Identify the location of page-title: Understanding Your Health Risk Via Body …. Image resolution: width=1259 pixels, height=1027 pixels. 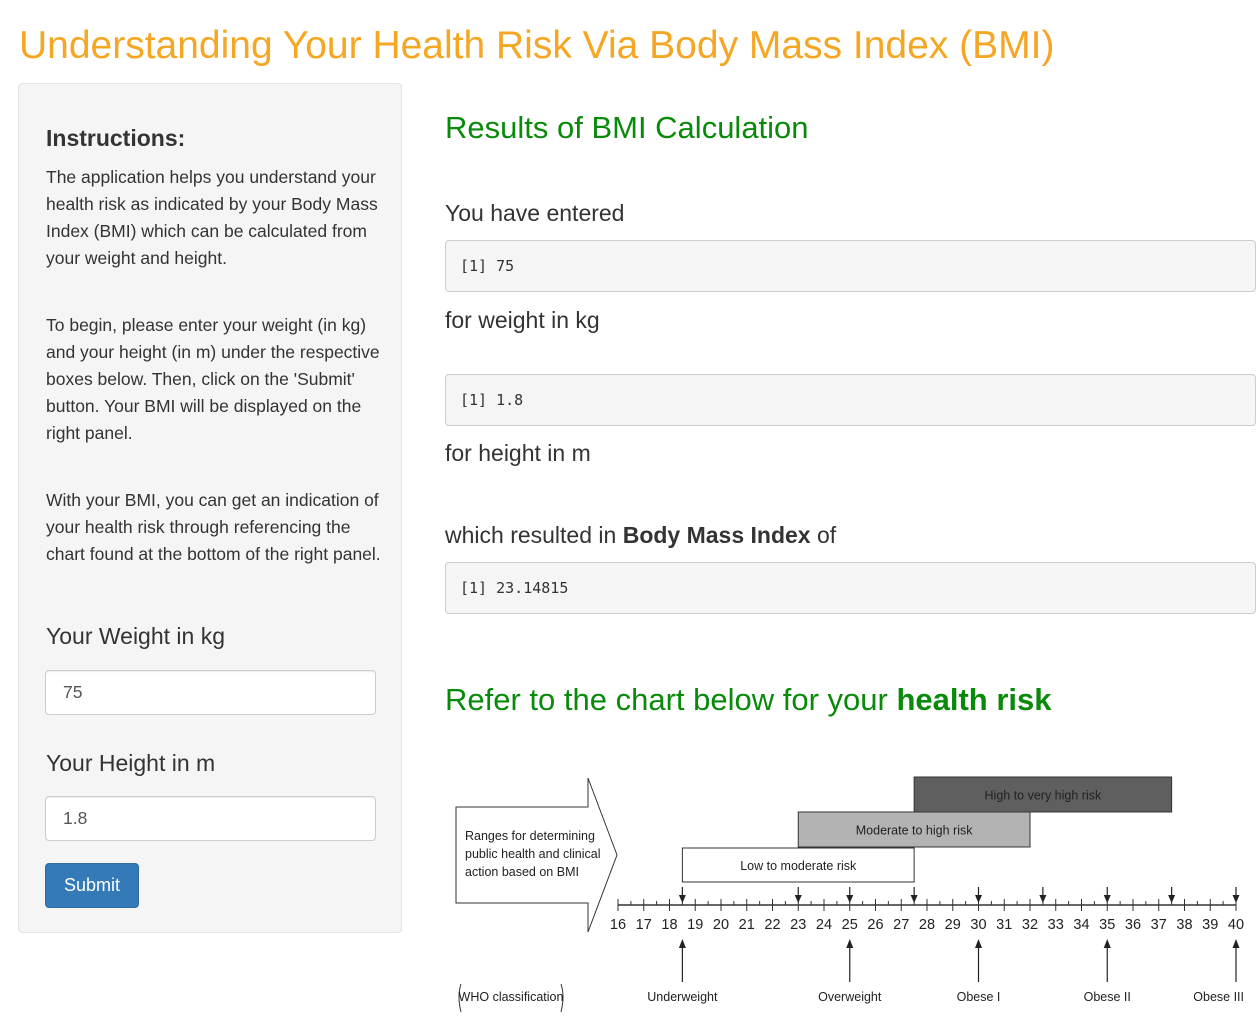
(537, 45).